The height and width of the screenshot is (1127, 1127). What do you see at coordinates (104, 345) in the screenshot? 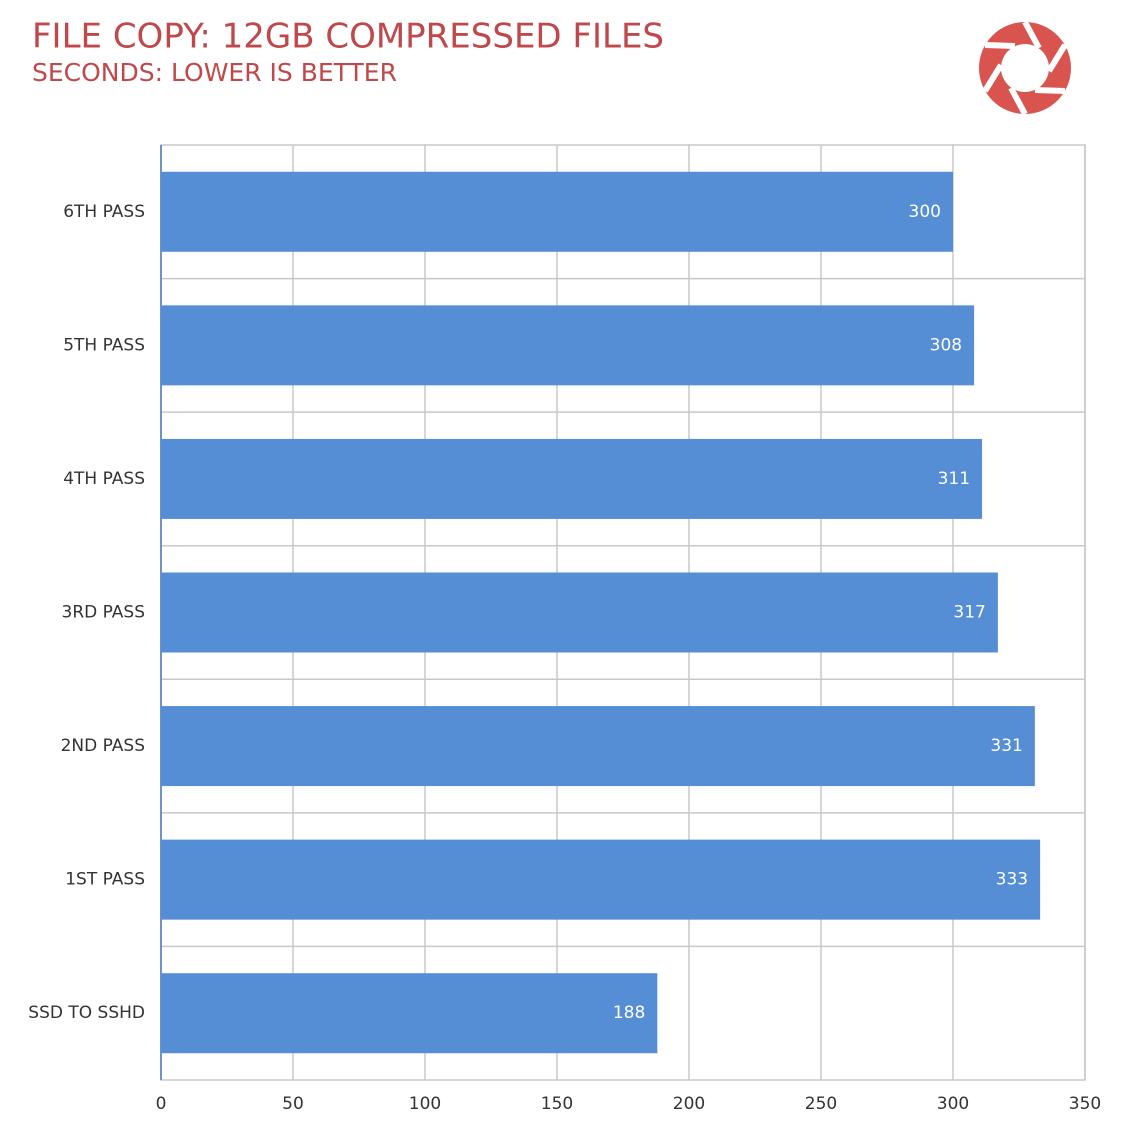
I see `y-tick-label: 5TH PASS` at bounding box center [104, 345].